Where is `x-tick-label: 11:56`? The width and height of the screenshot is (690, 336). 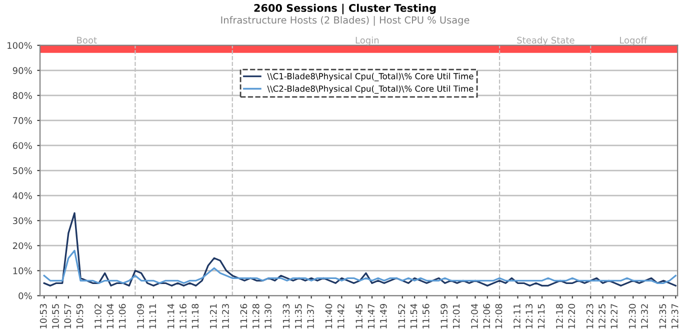
x-tick-label: 11:56 is located at coordinates (426, 316).